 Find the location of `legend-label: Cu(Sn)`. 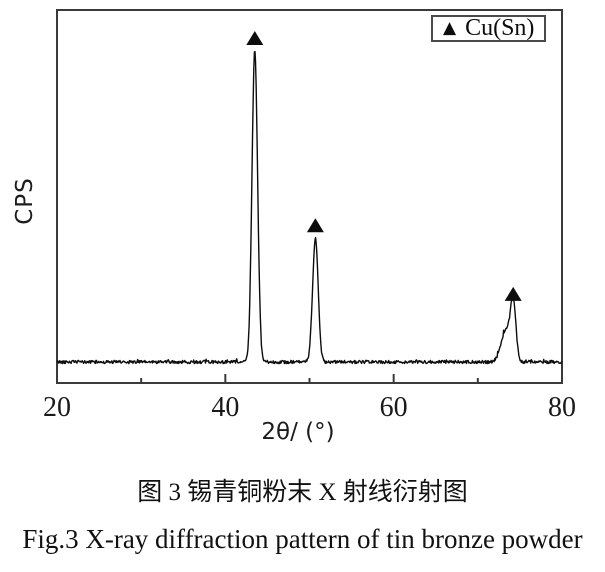

legend-label: Cu(Sn) is located at coordinates (500, 27).